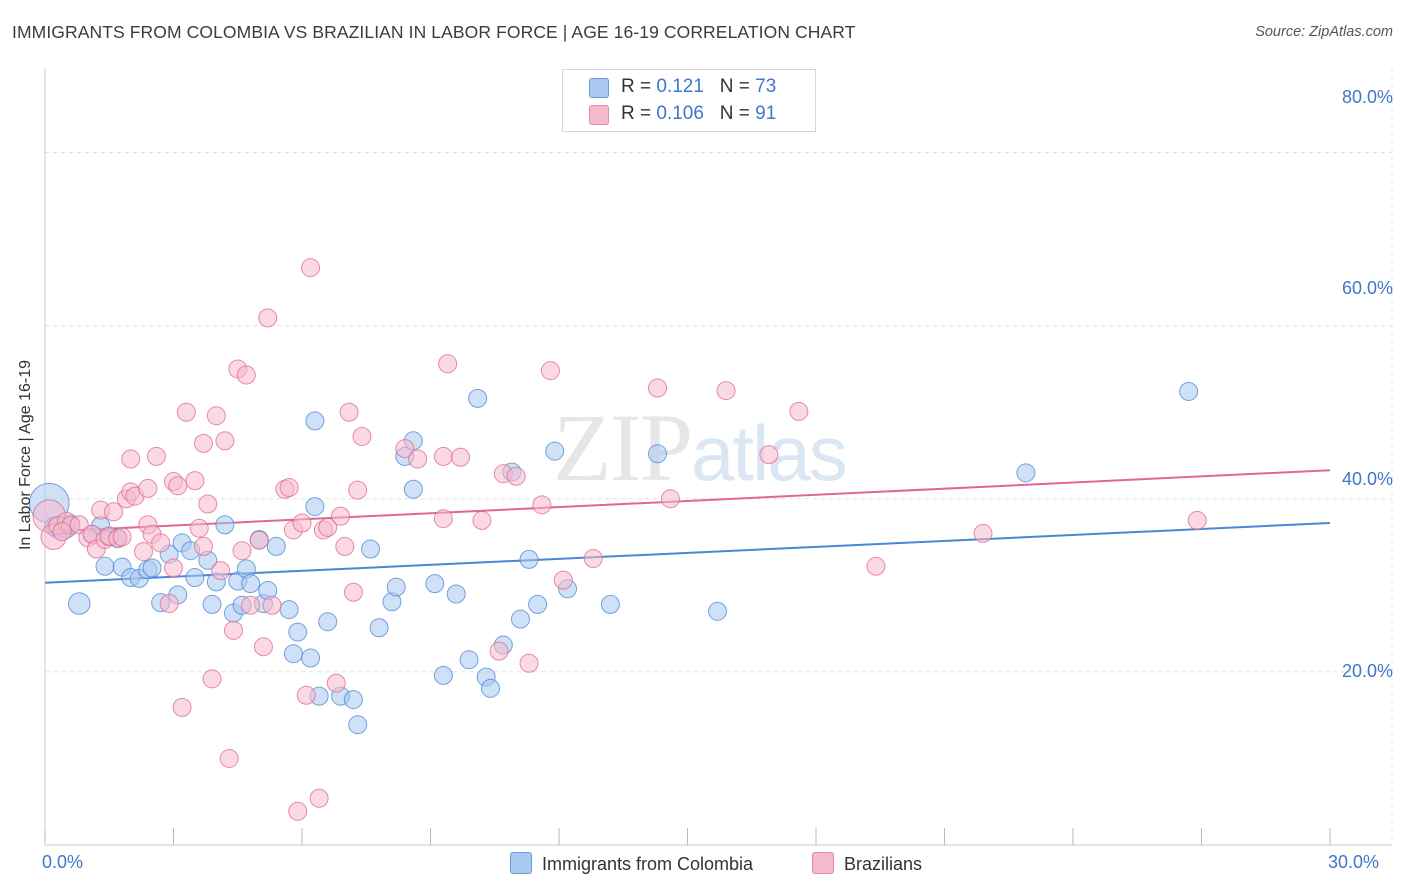  What do you see at coordinates (648, 864) in the screenshot?
I see `legend-label: Immigrants from Colombia` at bounding box center [648, 864].